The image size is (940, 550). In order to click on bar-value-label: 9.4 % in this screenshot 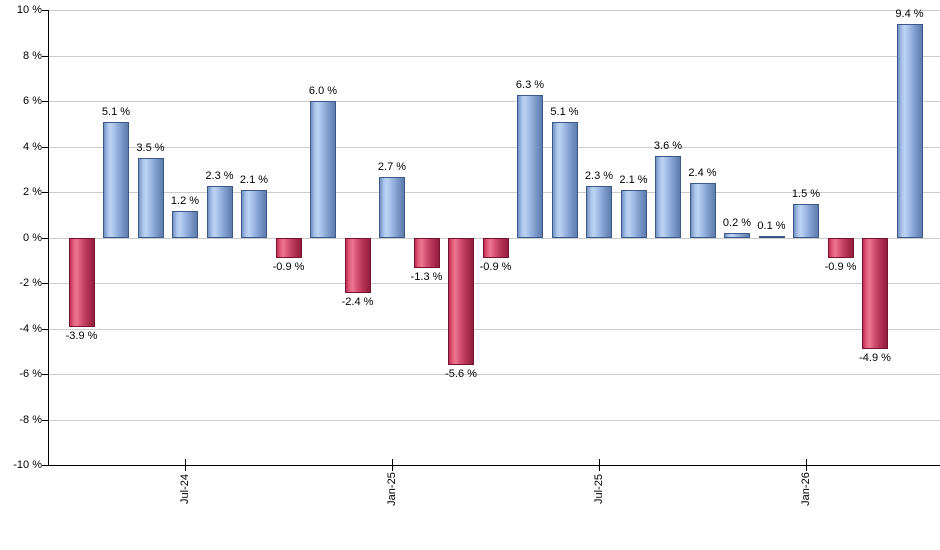, I will do `click(909, 14)`.